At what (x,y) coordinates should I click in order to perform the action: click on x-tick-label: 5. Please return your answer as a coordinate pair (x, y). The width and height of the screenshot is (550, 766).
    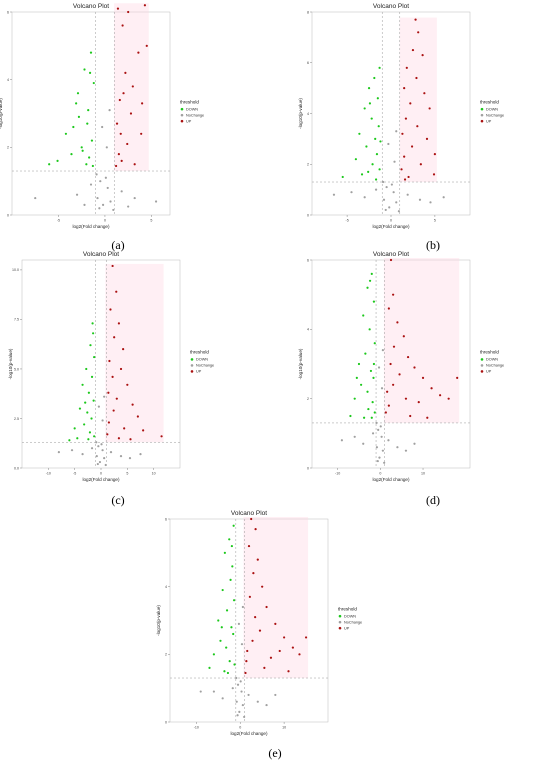
    Looking at the image, I should click on (151, 221).